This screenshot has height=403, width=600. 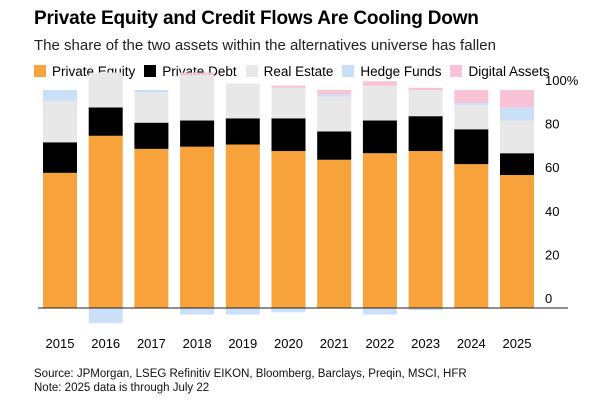 I want to click on bar-private-debt-2015, so click(x=60, y=157).